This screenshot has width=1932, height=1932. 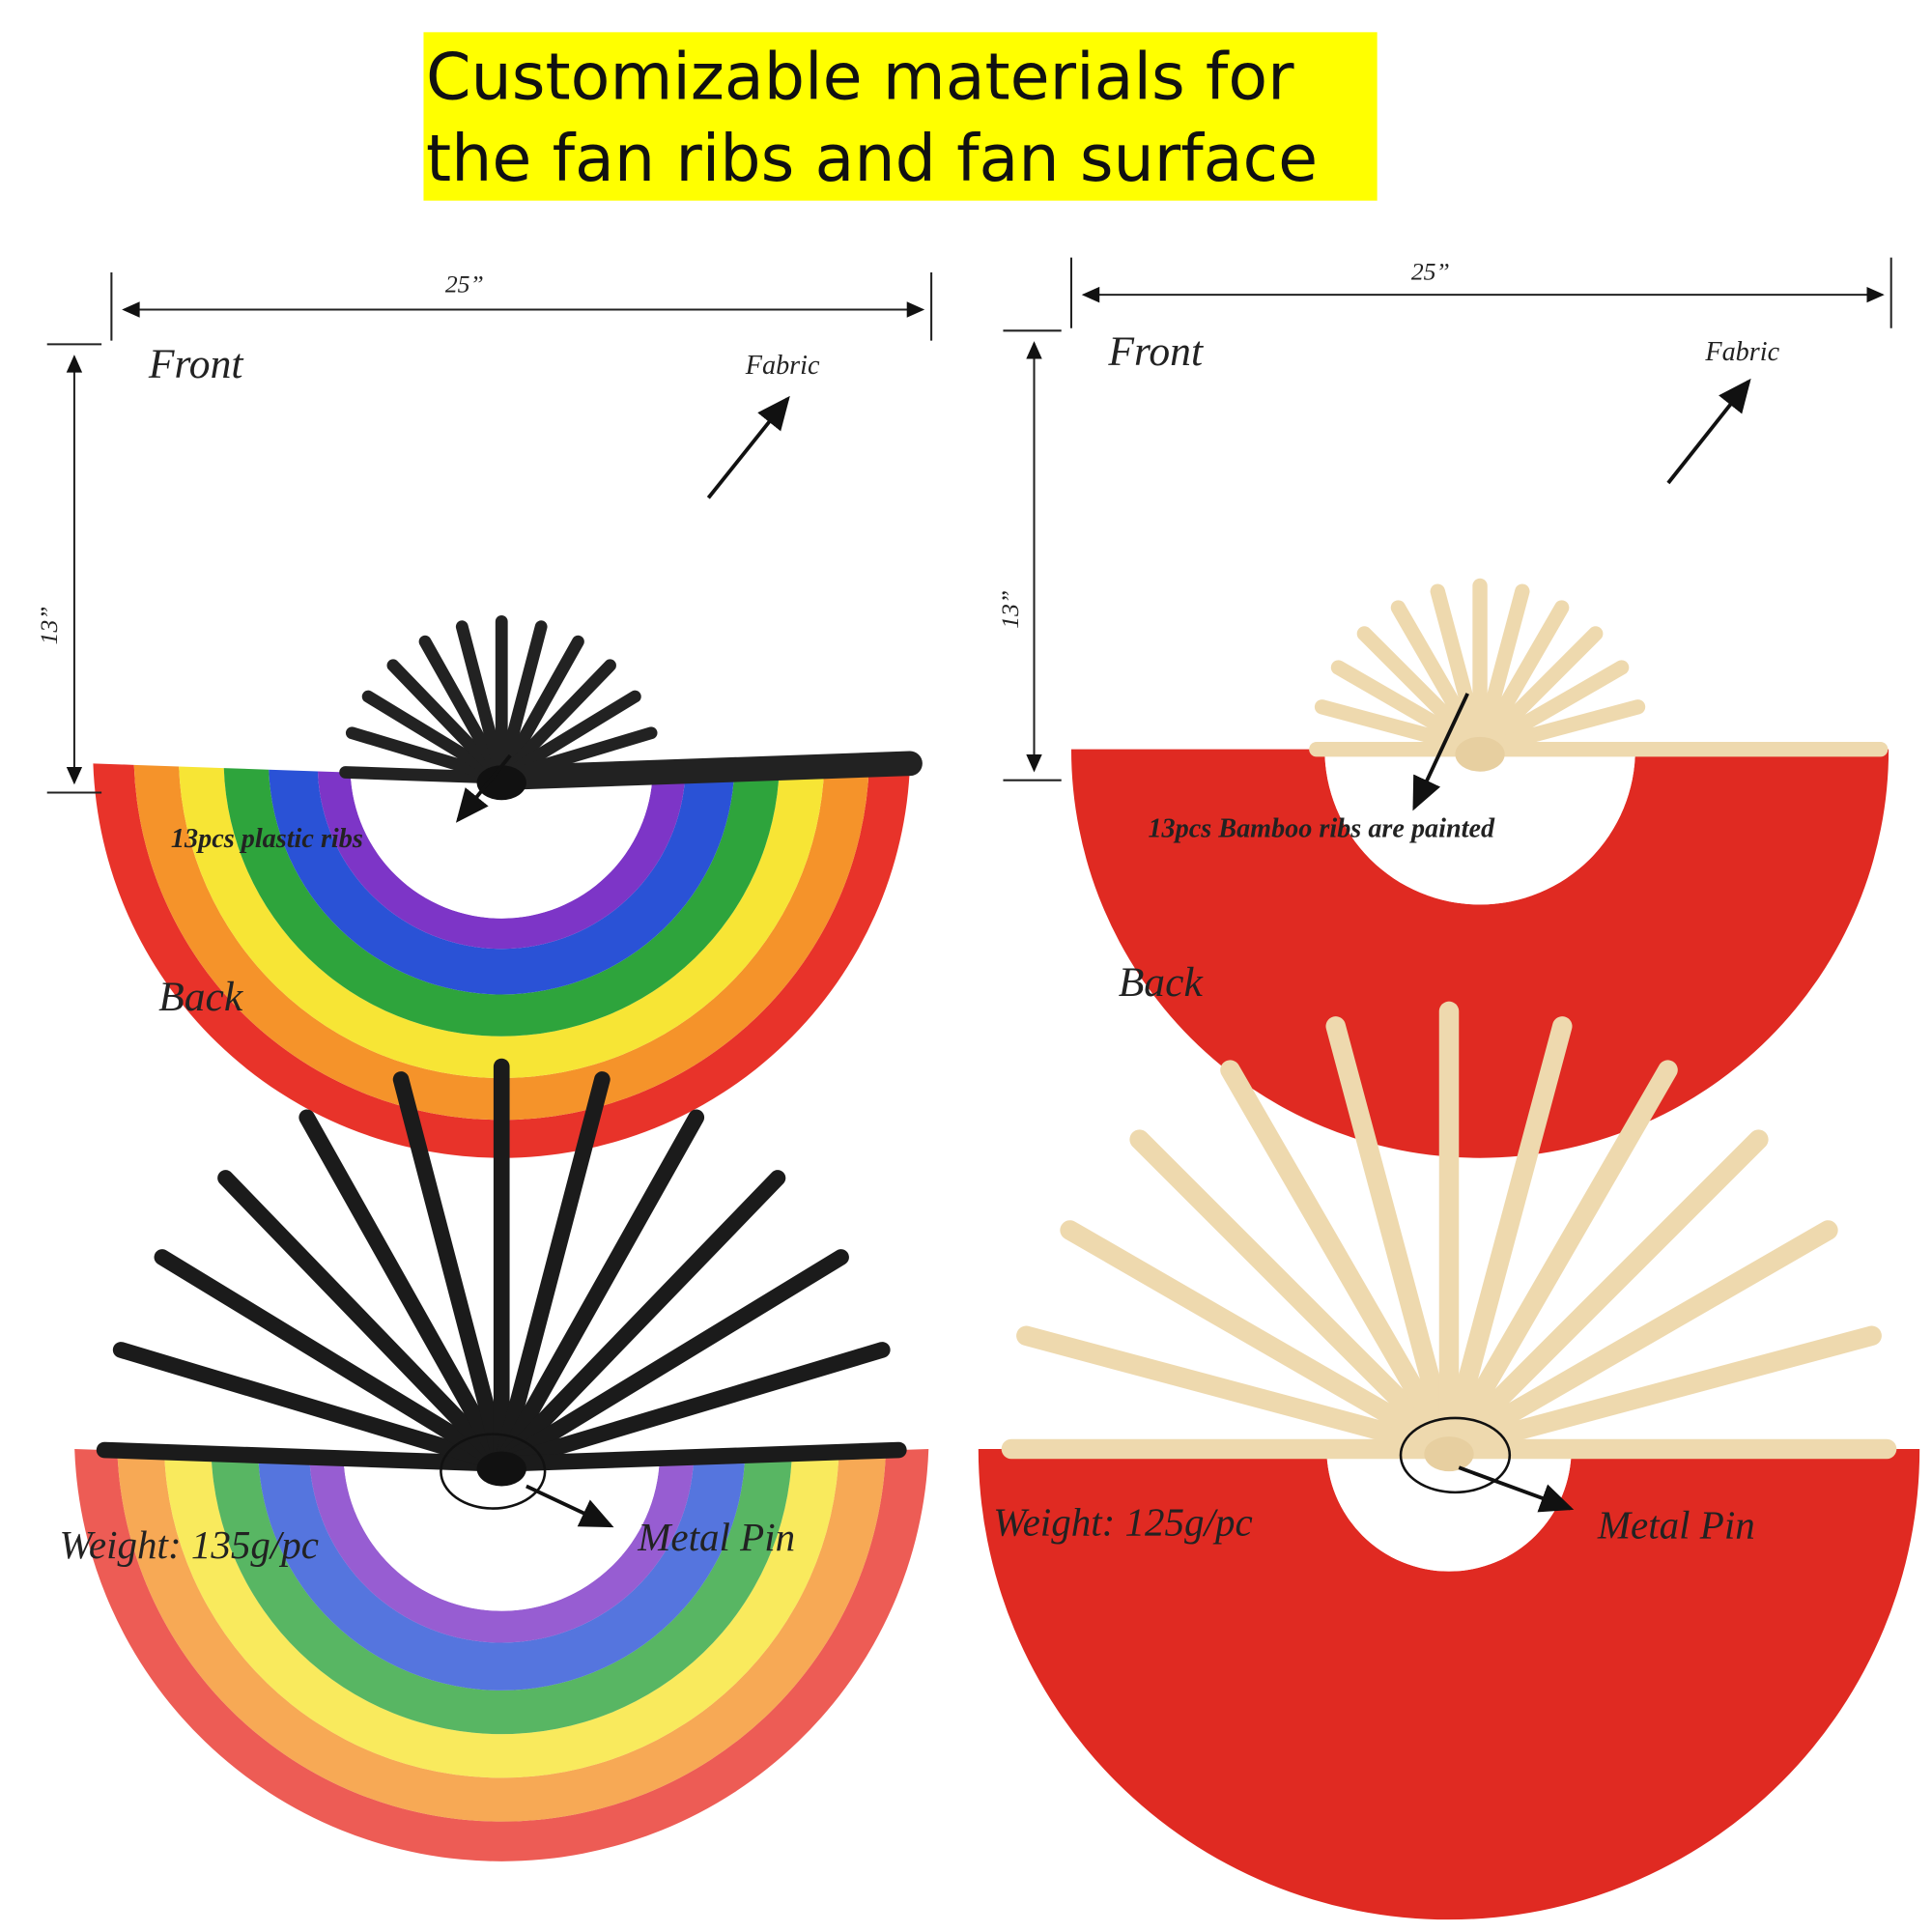 I want to click on title-line: the fan ribs and fan surface, so click(x=872, y=158).